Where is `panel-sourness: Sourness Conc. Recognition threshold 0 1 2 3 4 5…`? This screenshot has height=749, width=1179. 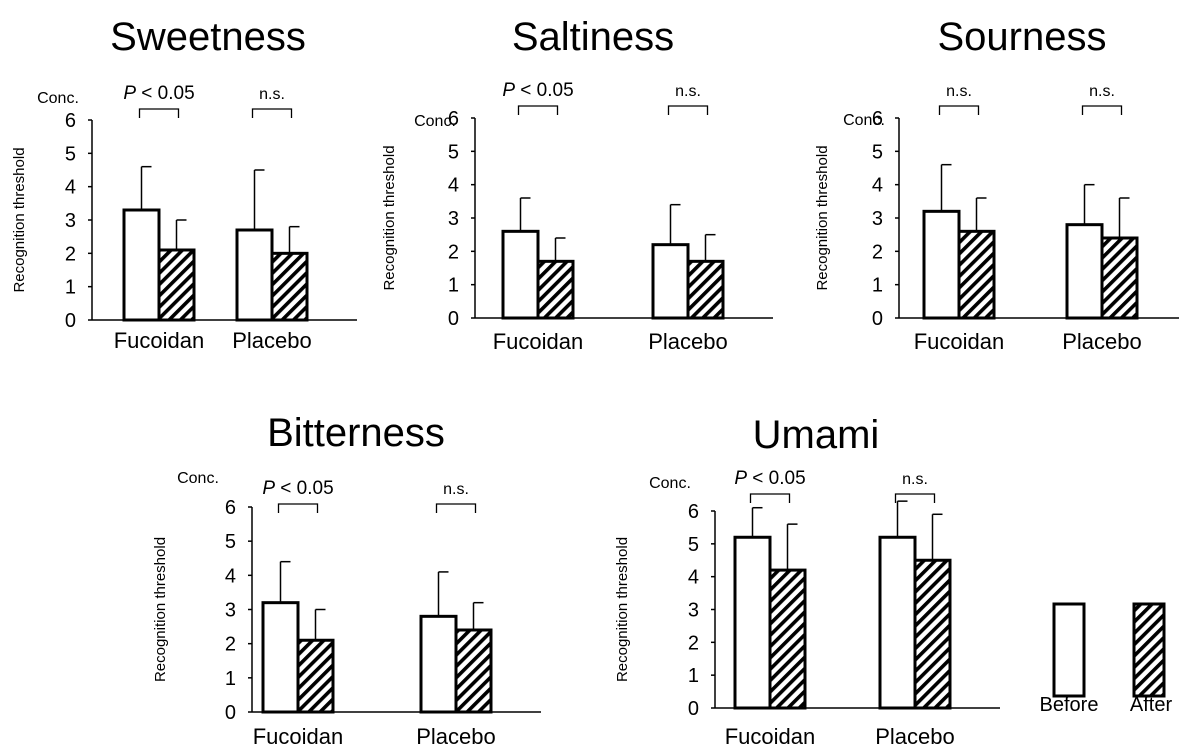 panel-sourness: Sourness Conc. Recognition threshold 0 1 2 3 4 5… is located at coordinates (996, 184).